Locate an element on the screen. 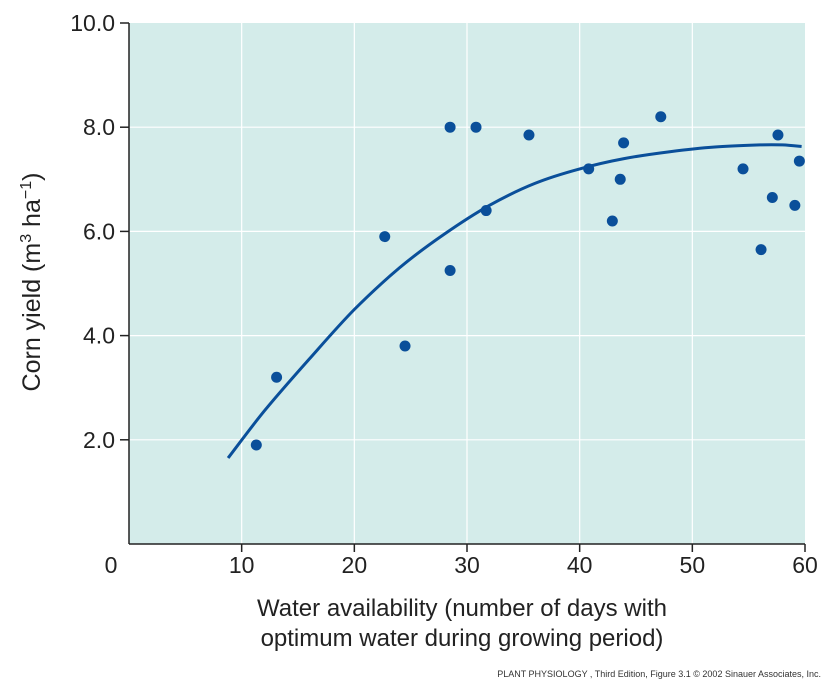 This screenshot has height=685, width=833. y-axis-title: Corn yield (m3 ha−1) is located at coordinates (32, 282).